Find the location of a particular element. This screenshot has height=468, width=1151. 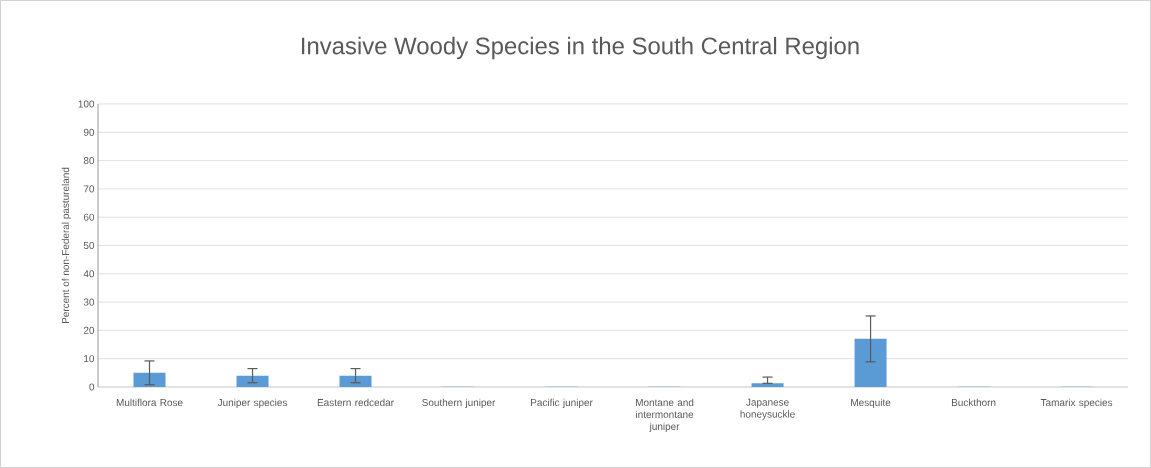

x-tick-label: Southern juniper is located at coordinates (459, 403).